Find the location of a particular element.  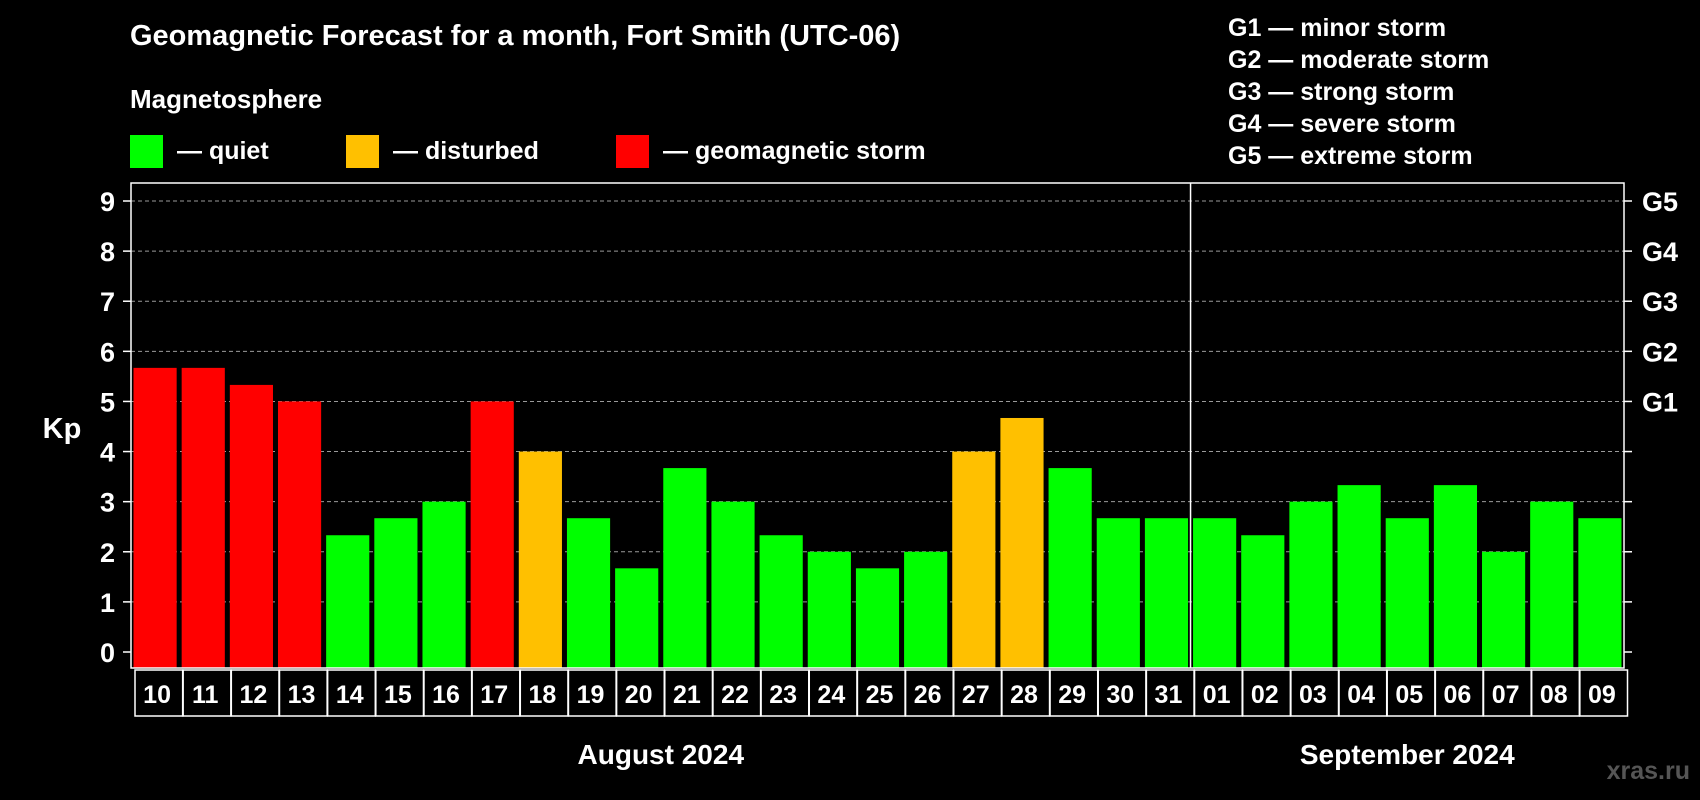

date-label: 10 is located at coordinates (157, 695).